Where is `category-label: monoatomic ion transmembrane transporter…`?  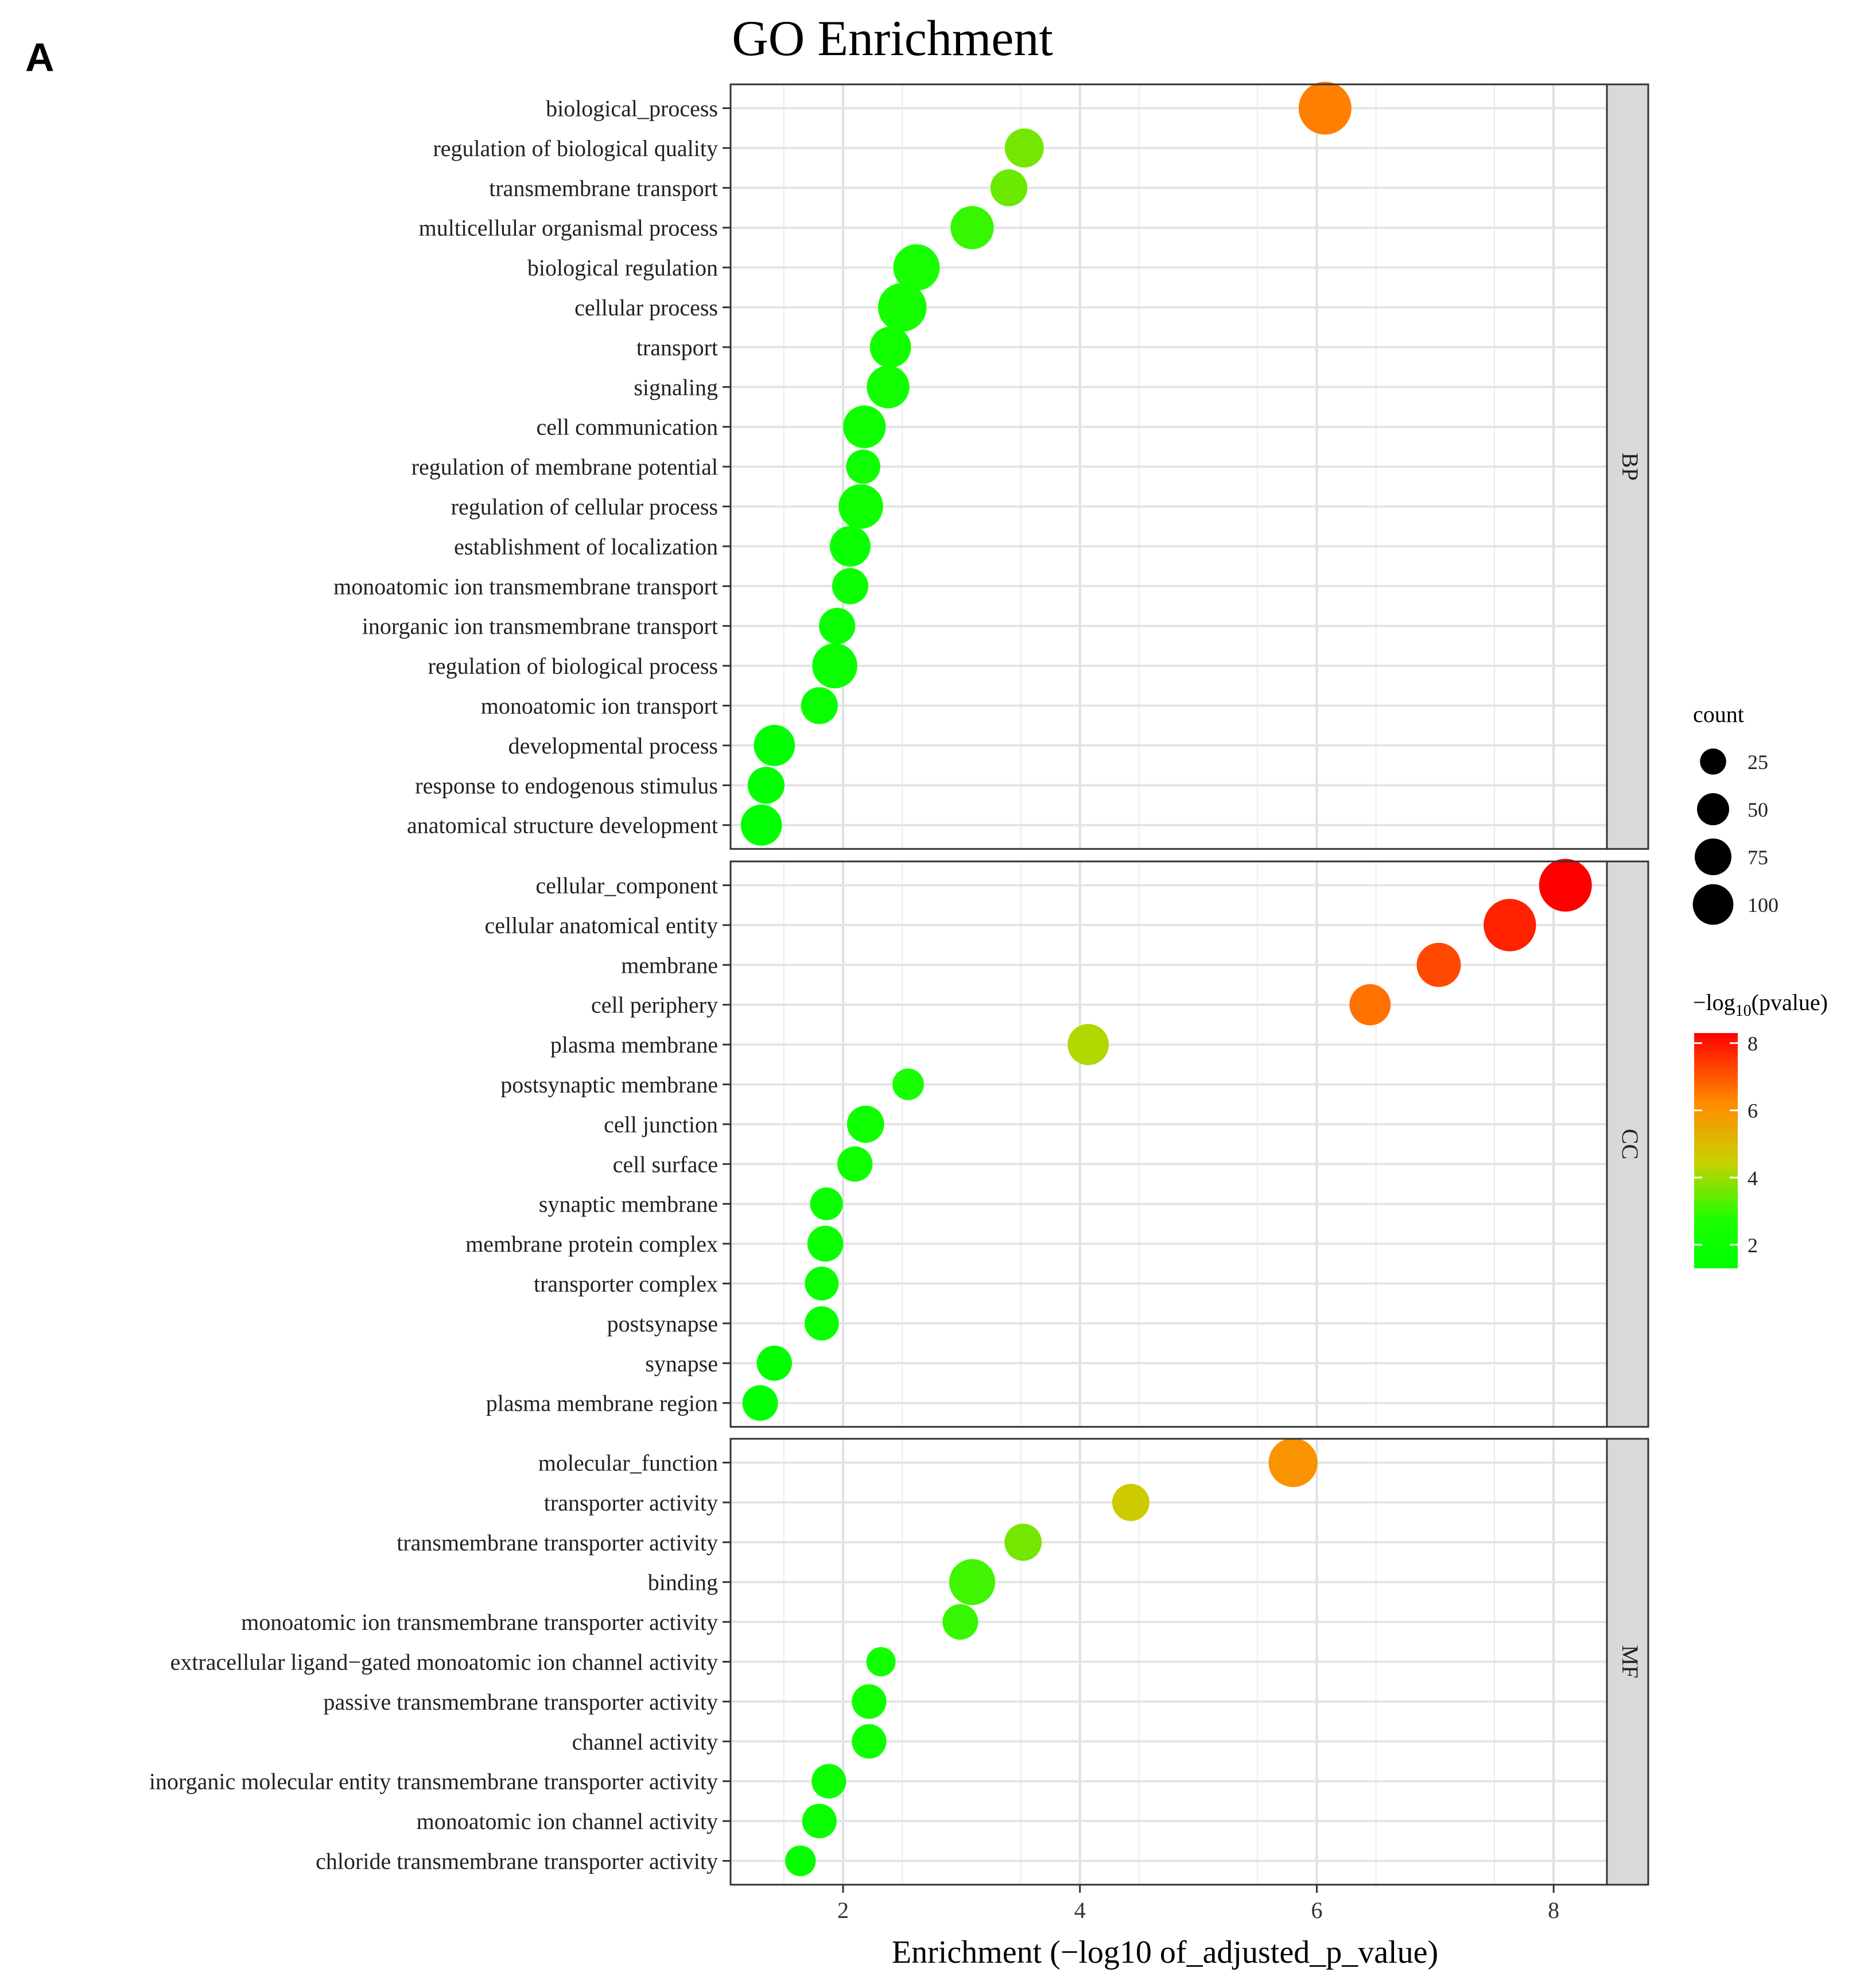
category-label: monoatomic ion transmembrane transporter… is located at coordinates (479, 1622).